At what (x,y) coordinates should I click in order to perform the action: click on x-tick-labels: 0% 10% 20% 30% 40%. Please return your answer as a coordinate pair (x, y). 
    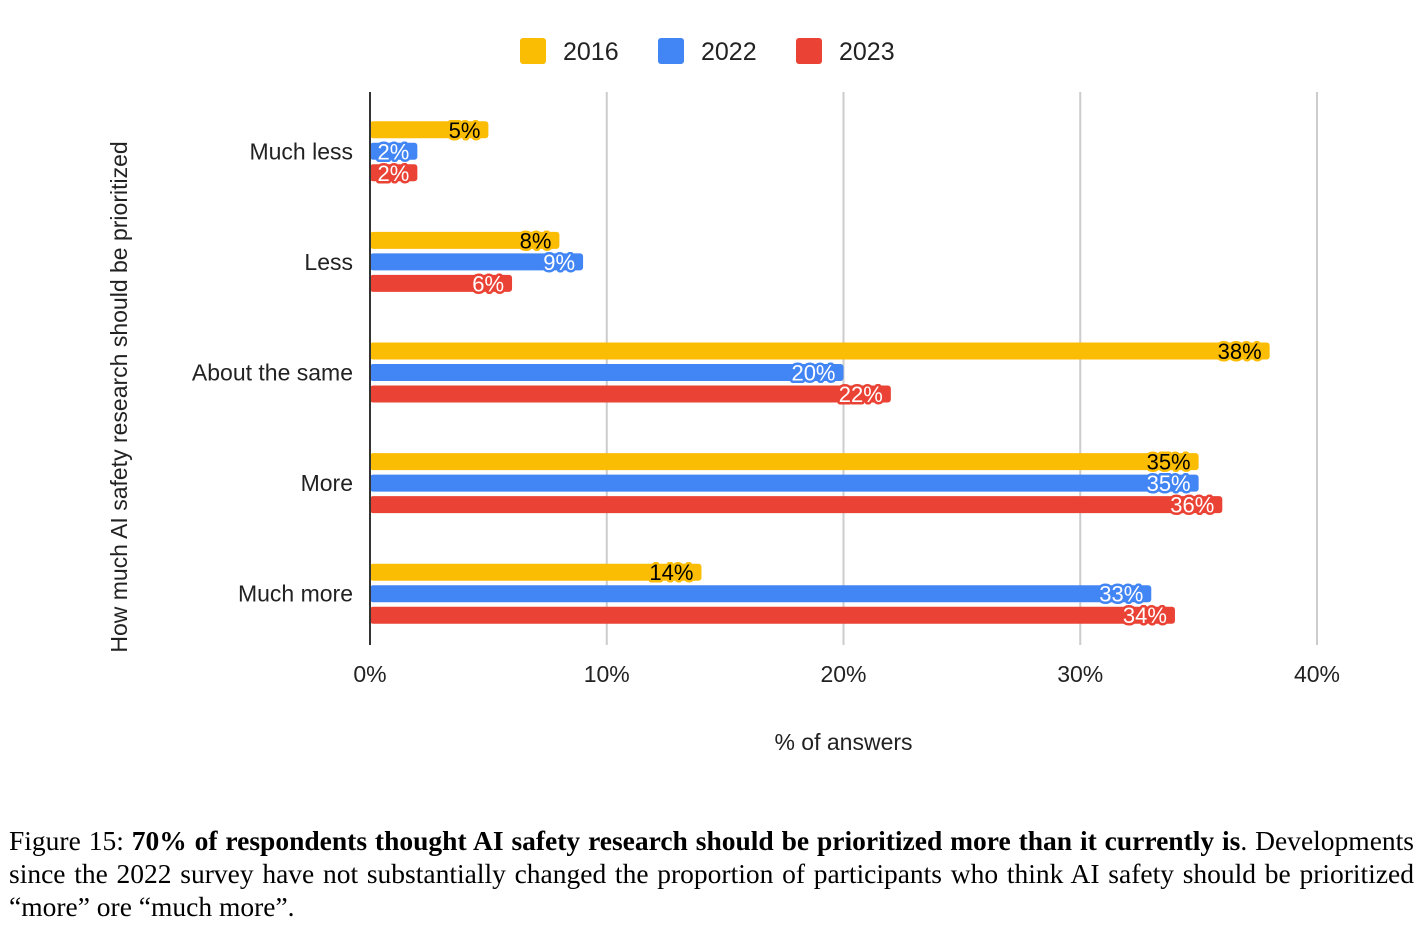
    Looking at the image, I should click on (846, 674).